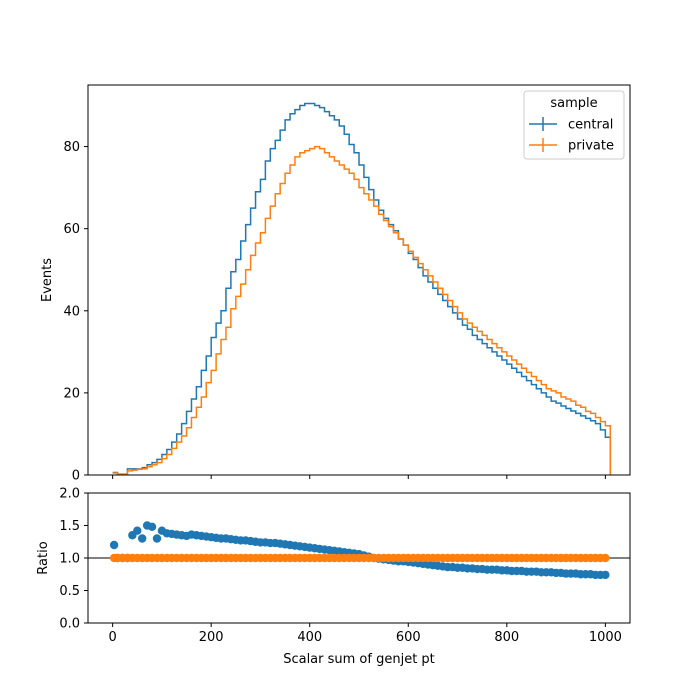 This screenshot has height=700, width=700. I want to click on upper-y-axis-label: Events, so click(47, 280).